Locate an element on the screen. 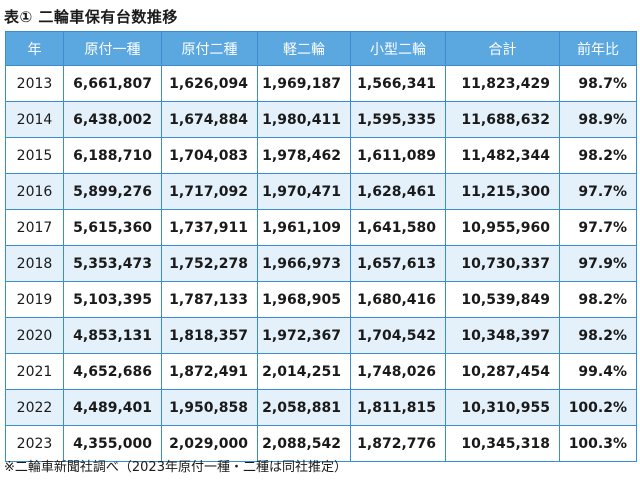  cell-light-two-wheeler: 2,014,251 is located at coordinates (304, 371).